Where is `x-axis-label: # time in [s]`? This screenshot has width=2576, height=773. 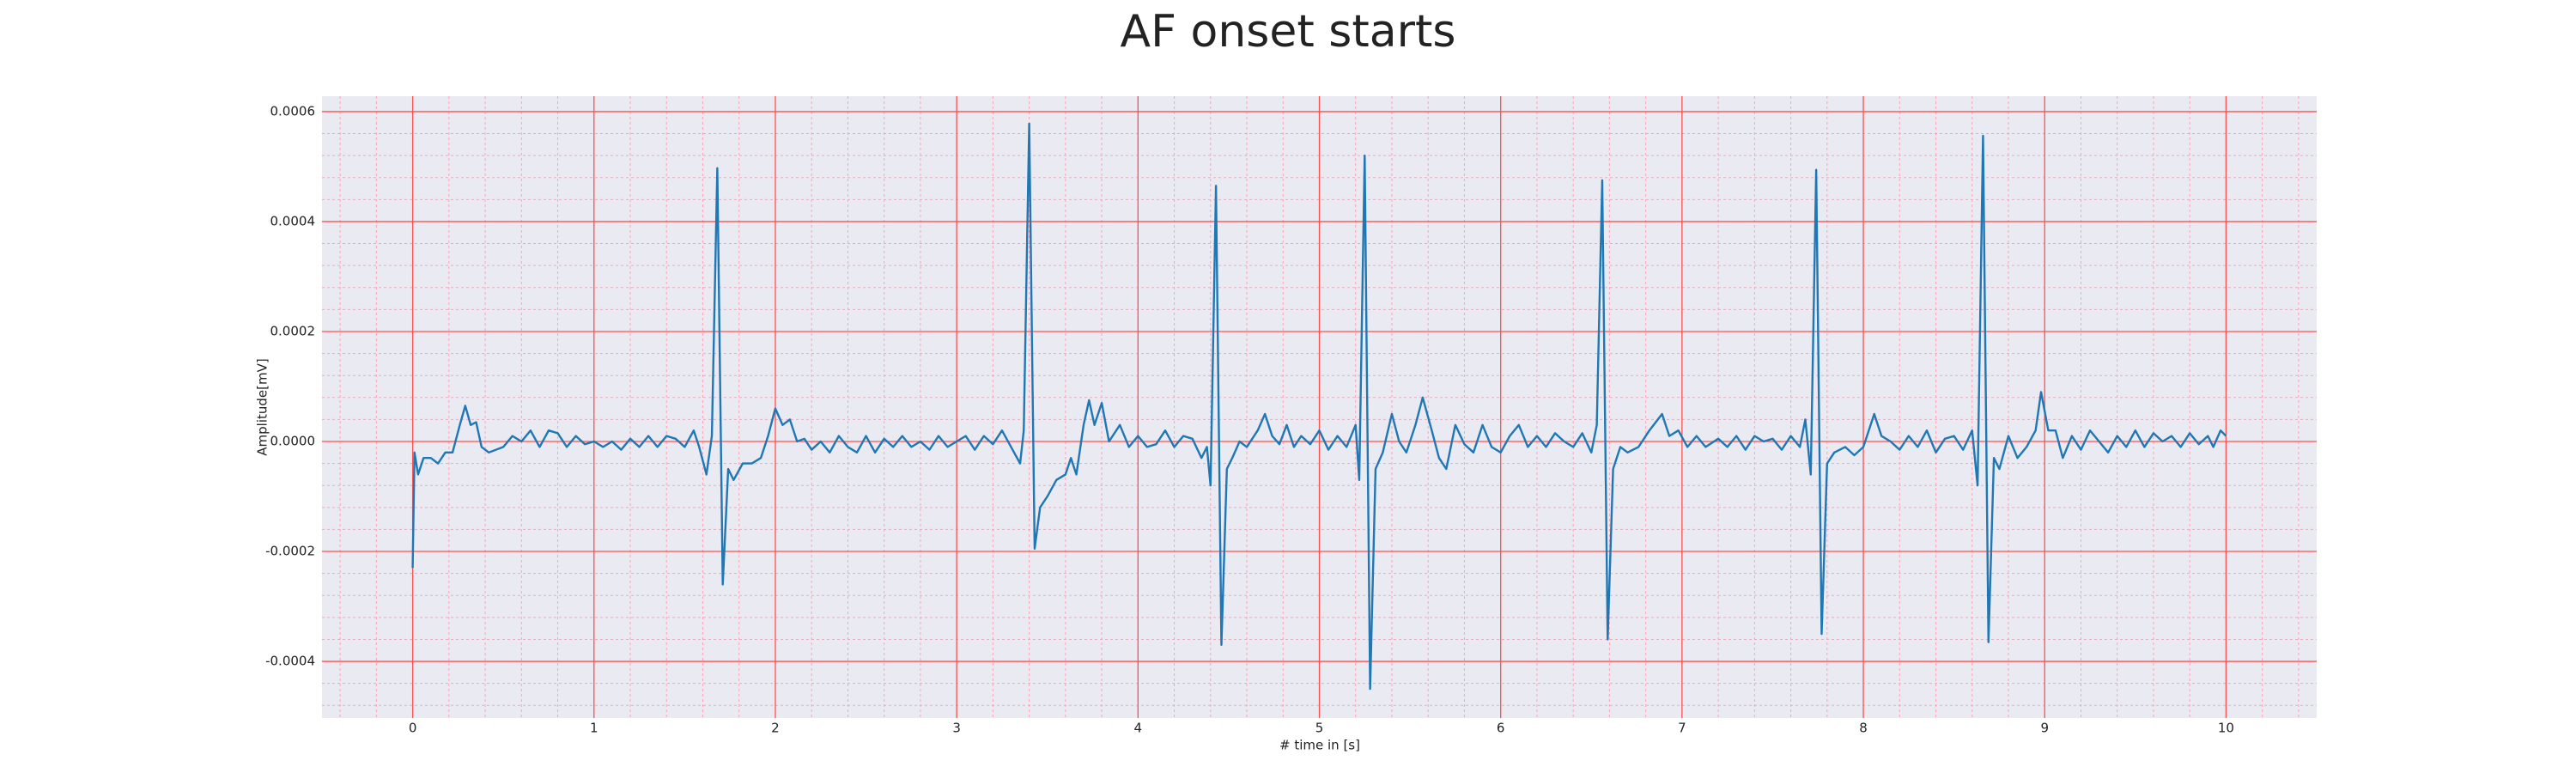 x-axis-label: # time in [s] is located at coordinates (1319, 745).